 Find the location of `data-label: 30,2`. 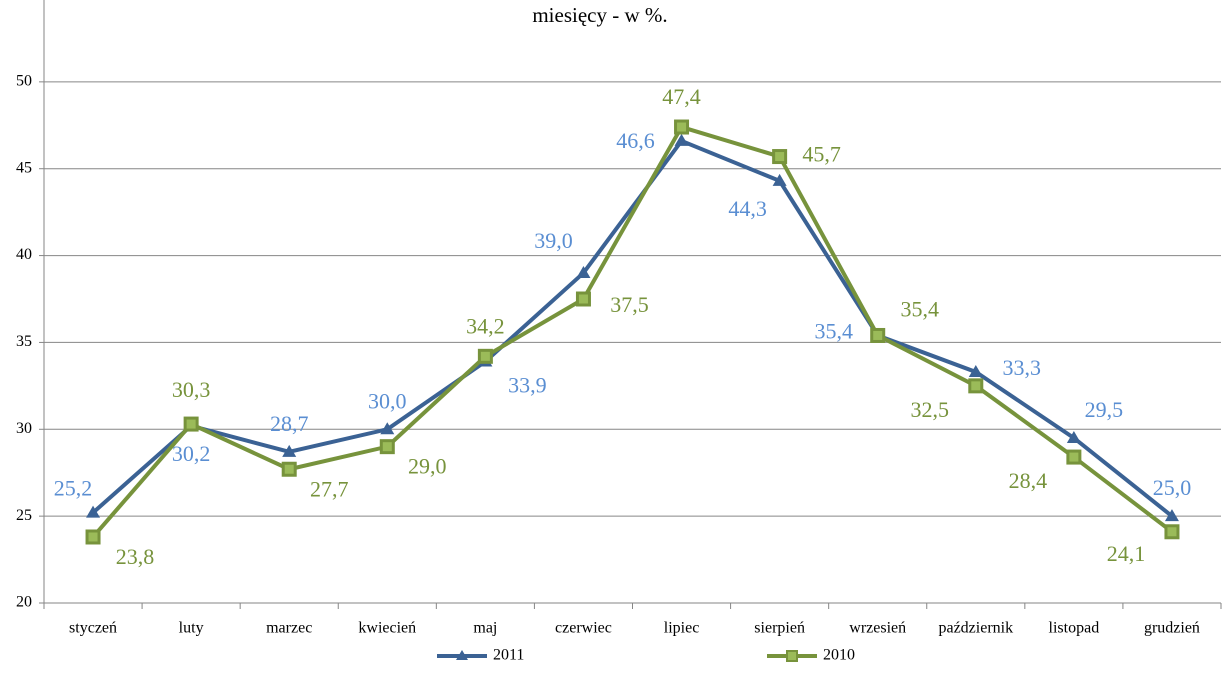

data-label: 30,2 is located at coordinates (191, 453).